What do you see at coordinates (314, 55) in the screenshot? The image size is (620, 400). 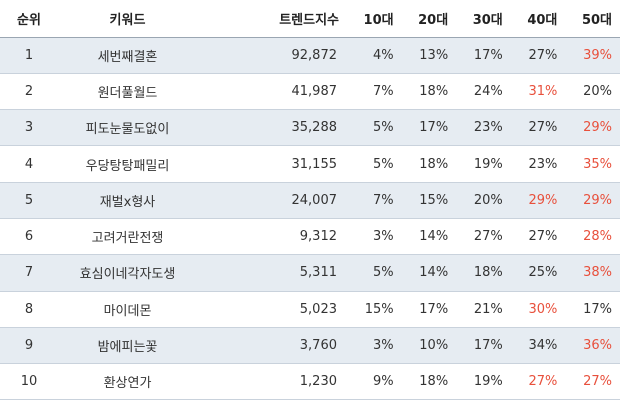 I see `trend-index-cell: 92,872` at bounding box center [314, 55].